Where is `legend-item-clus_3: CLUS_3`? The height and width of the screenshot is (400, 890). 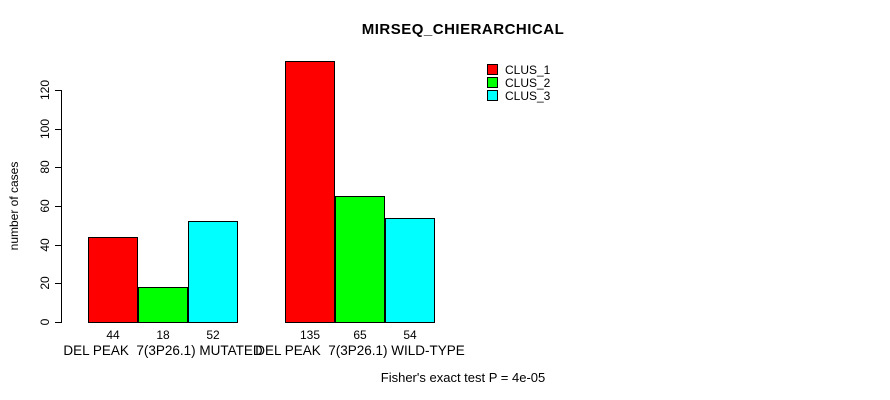 legend-item-clus_3: CLUS_3 is located at coordinates (519, 95).